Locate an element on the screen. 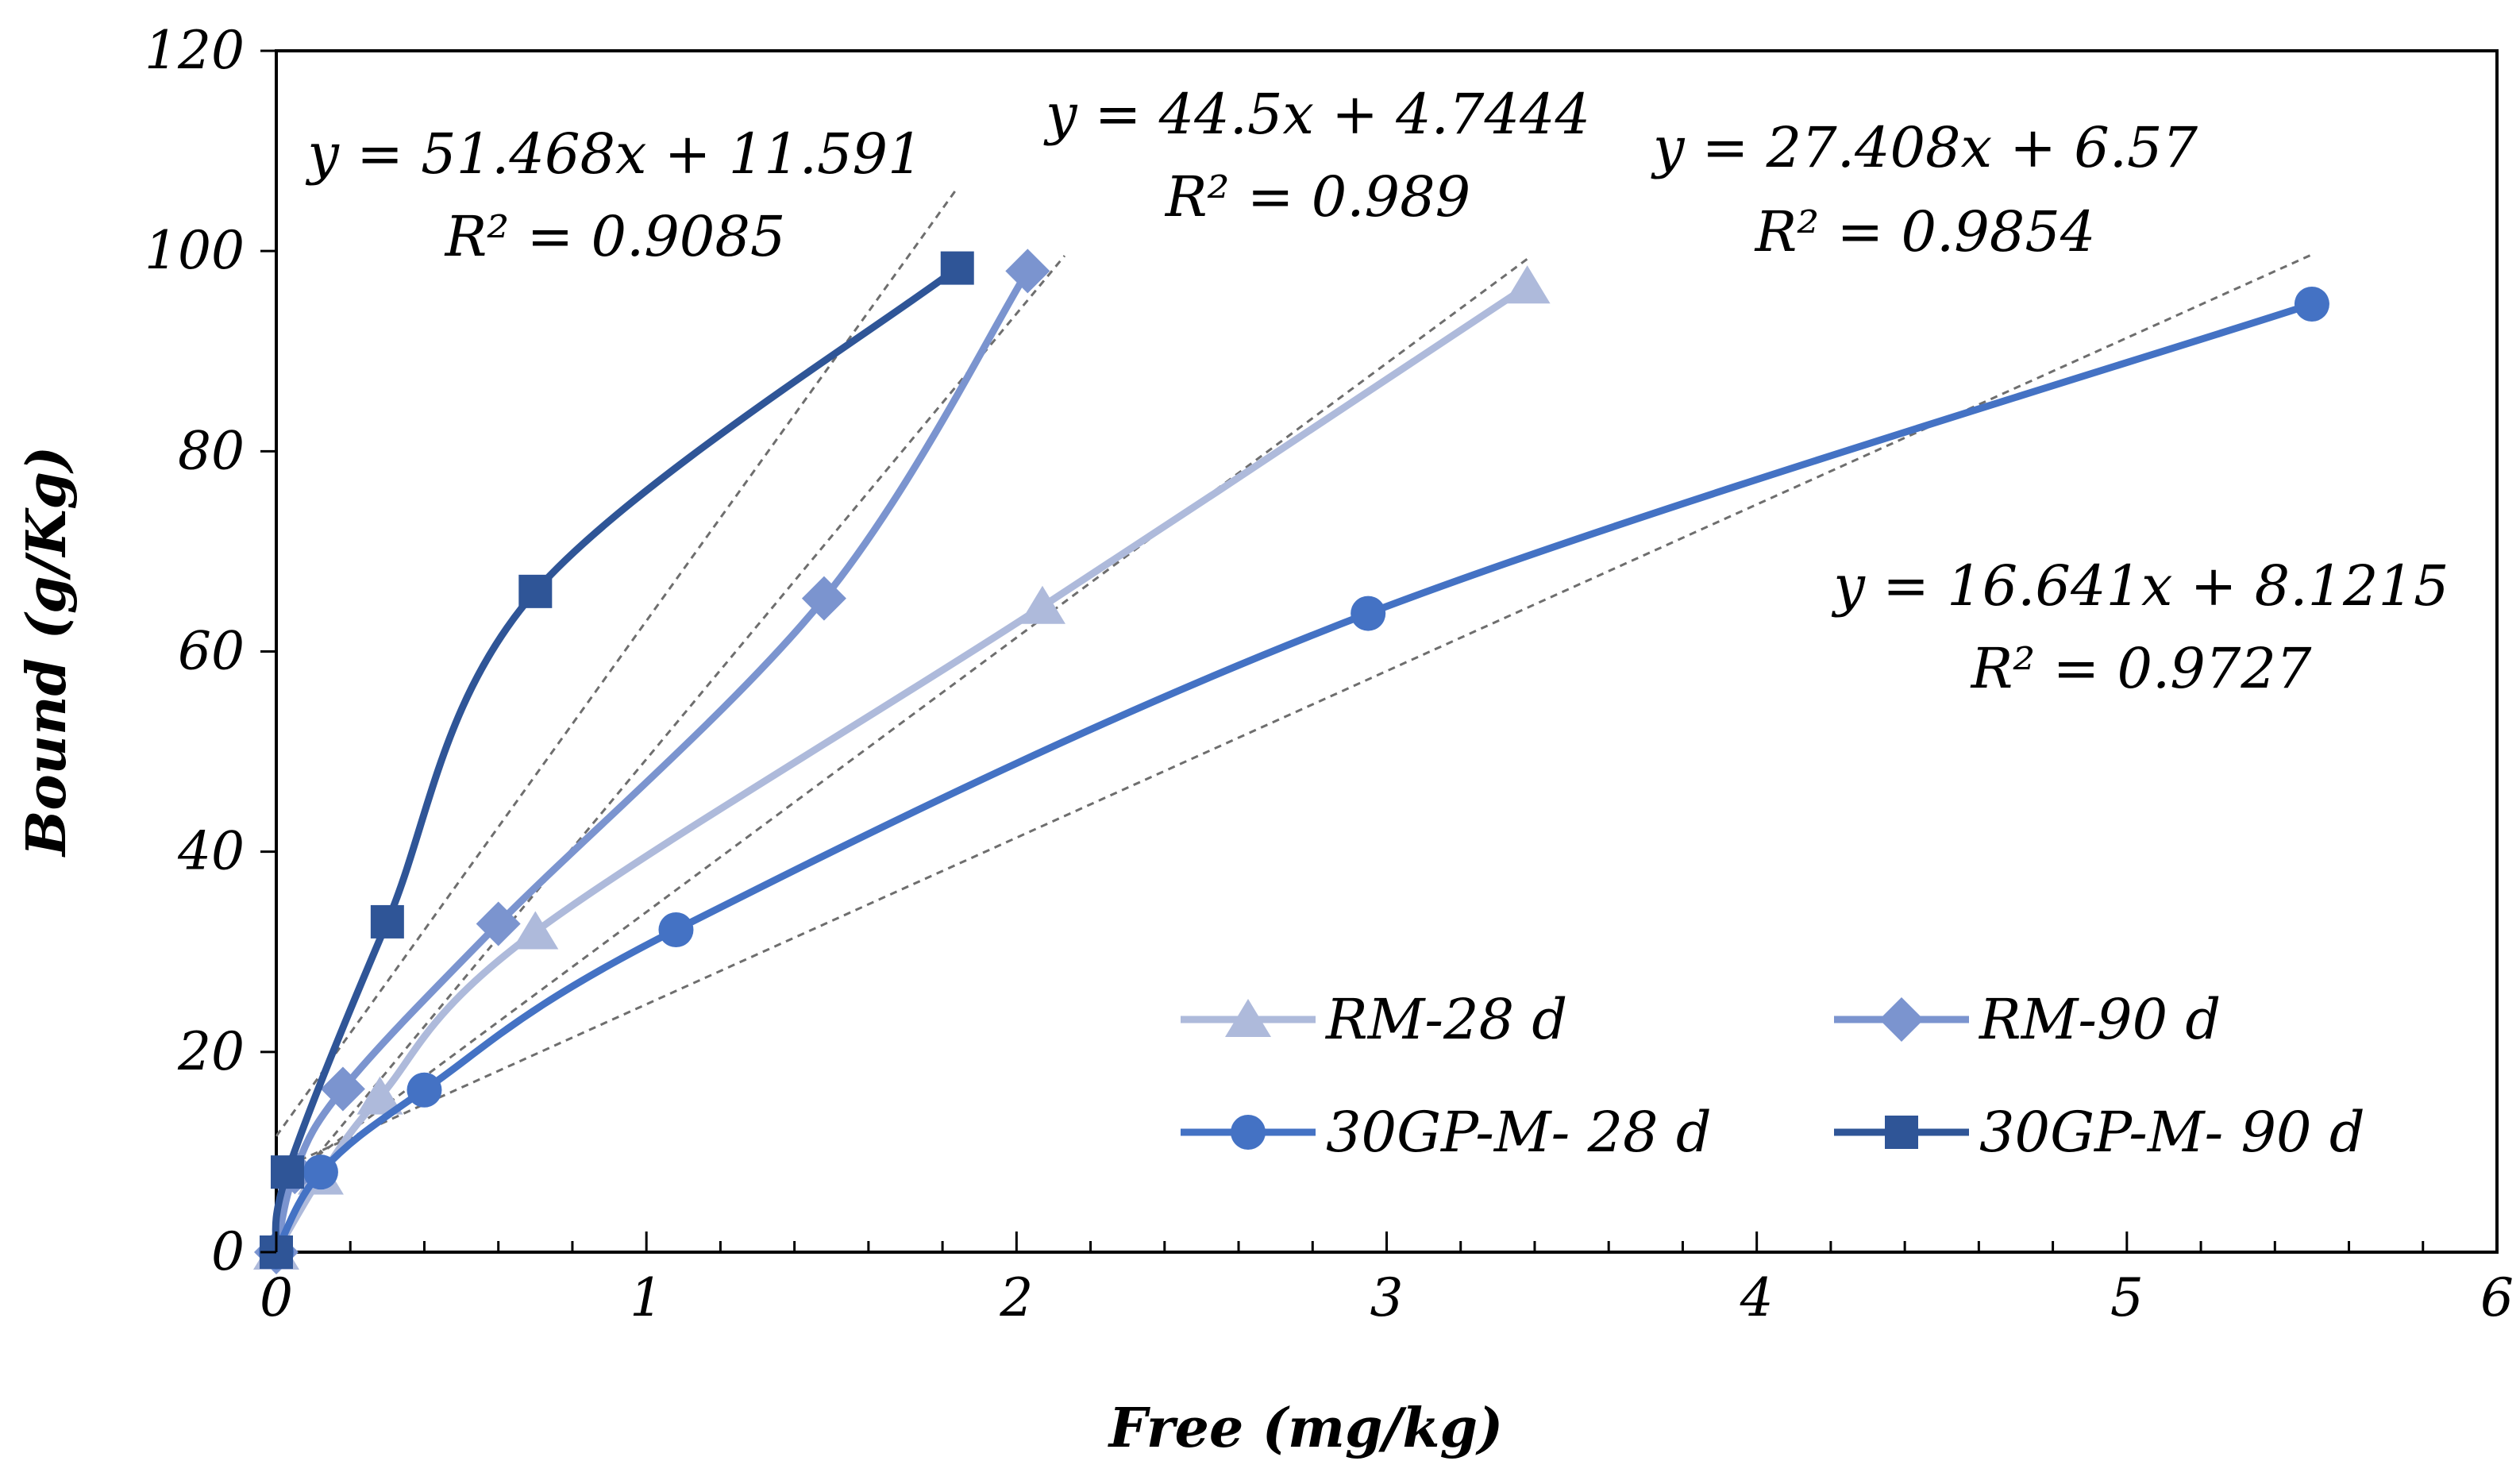 Image resolution: width=2520 pixels, height=1484 pixels. equation-90d-rm: y = 44.5x + 4.7444 R² = 0.989 is located at coordinates (1316, 156).